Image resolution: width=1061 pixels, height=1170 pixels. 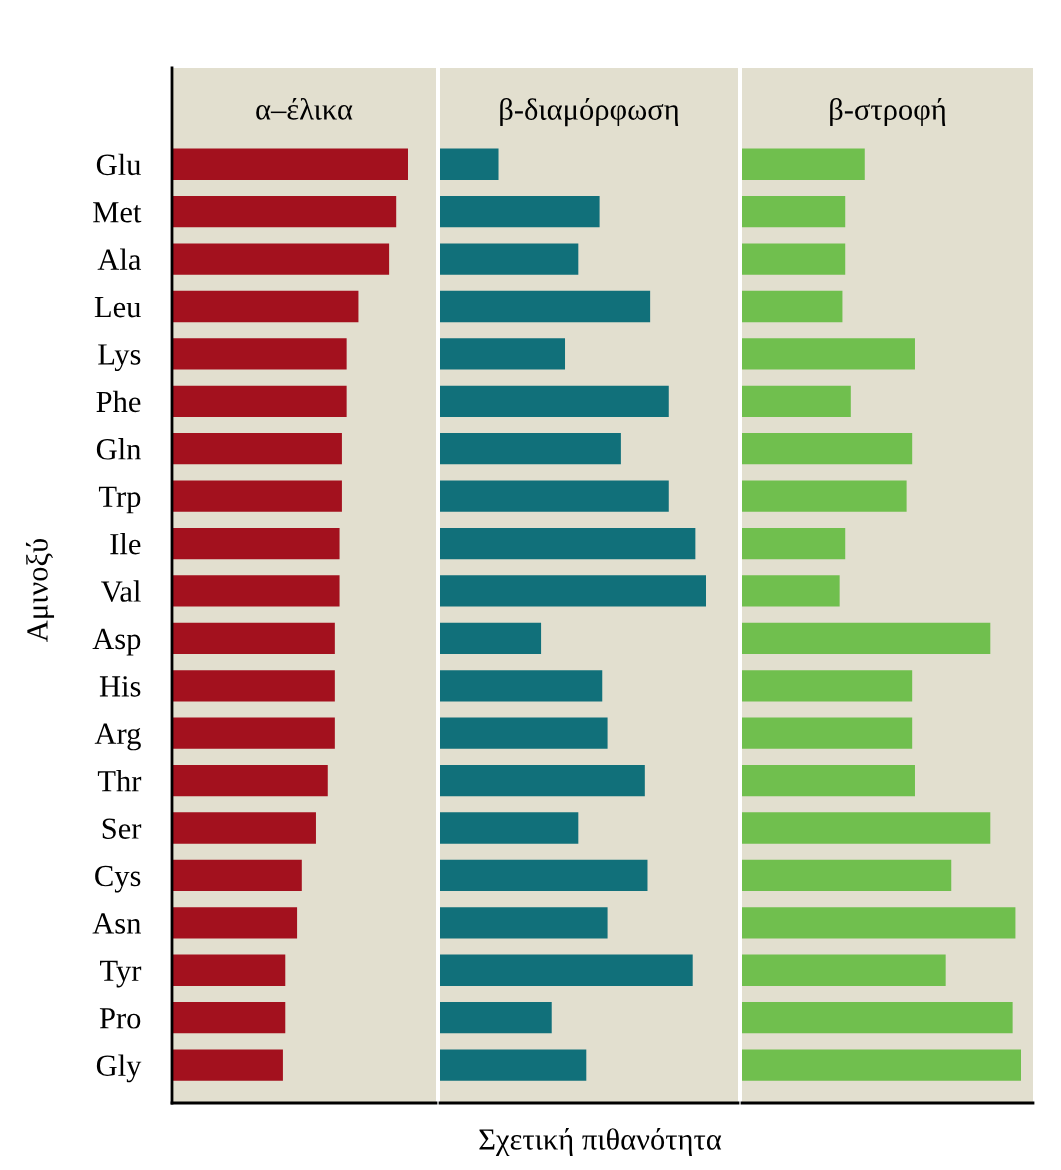 I want to click on y-tick-label: Thr, so click(x=119, y=781).